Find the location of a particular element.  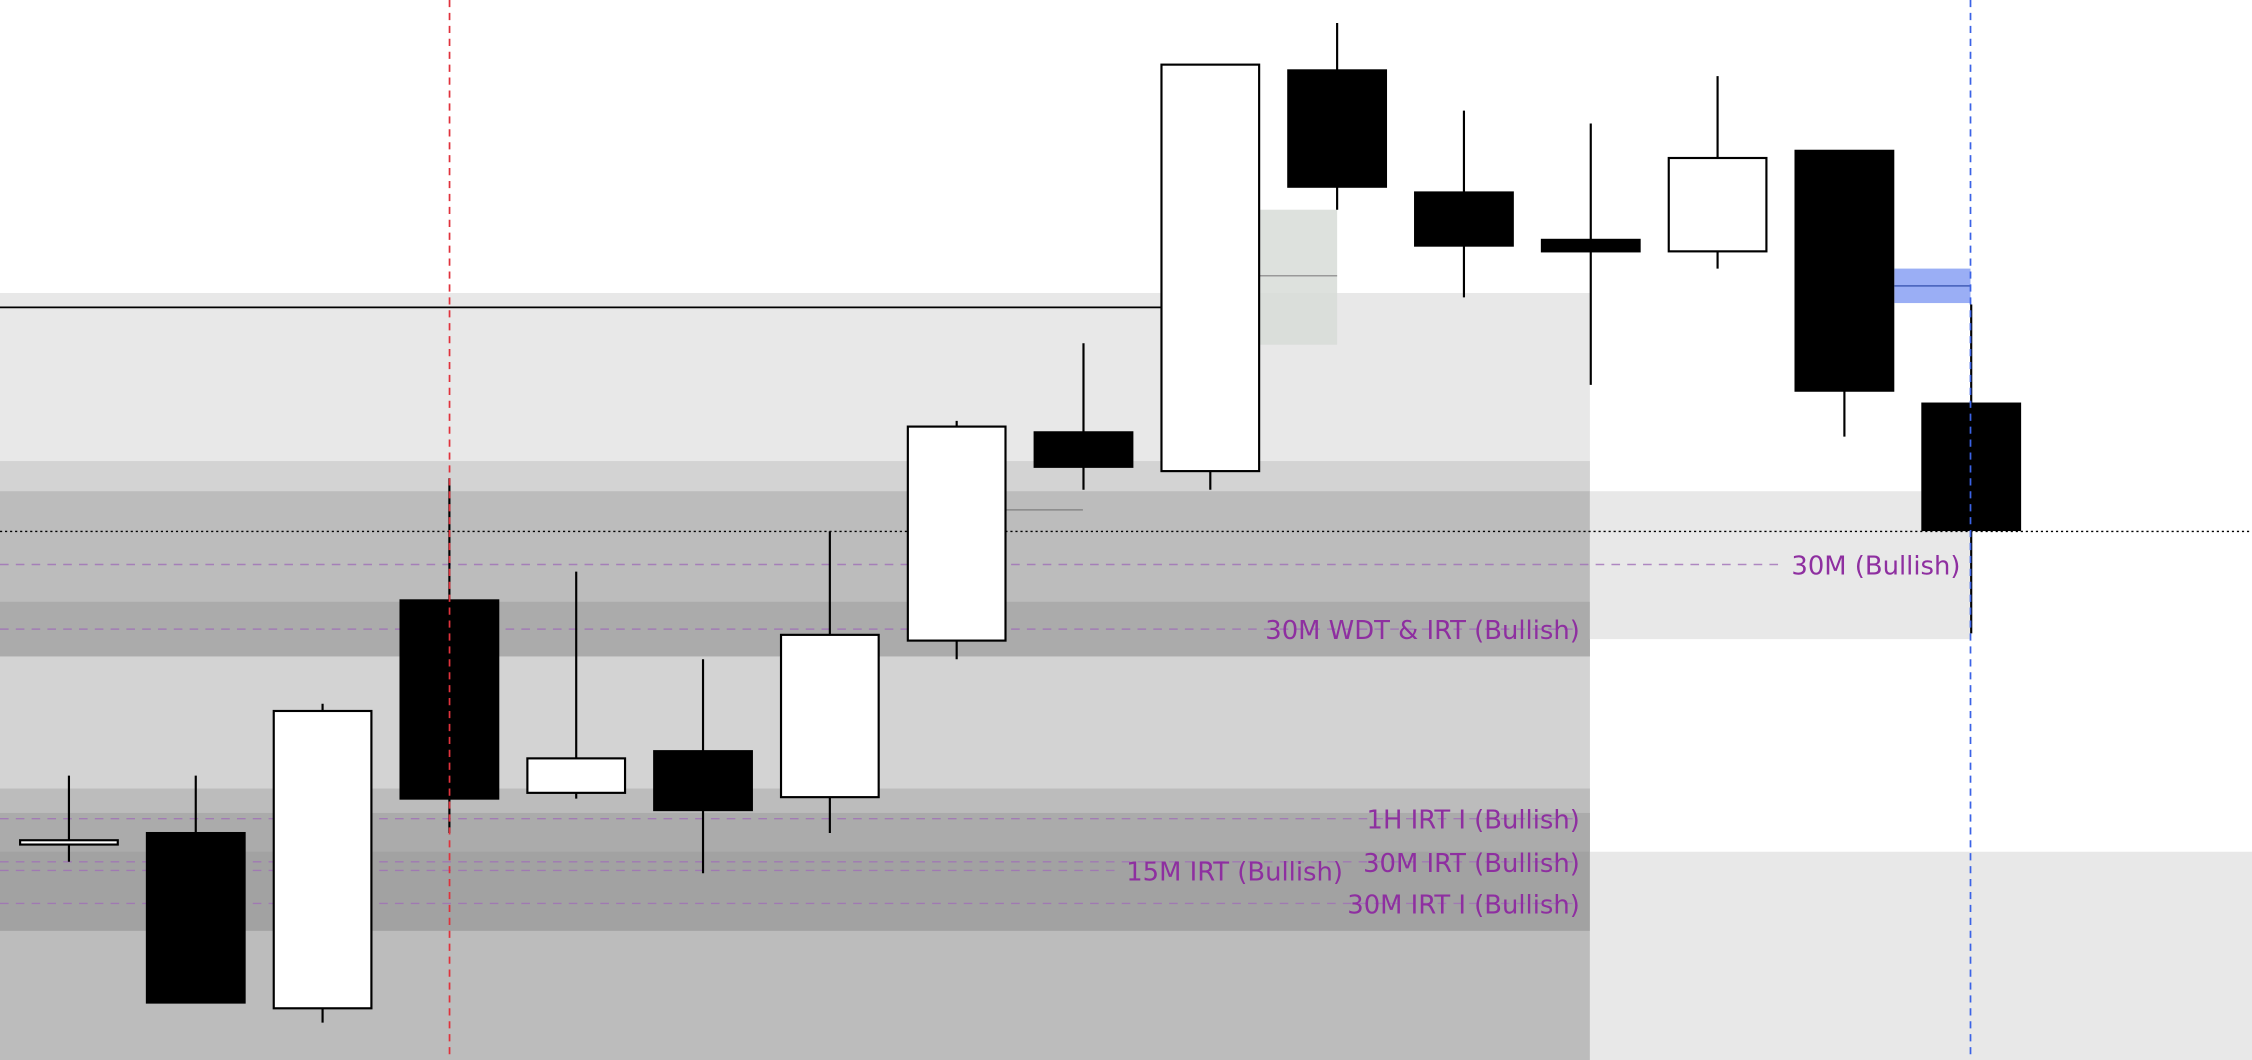

reference-level: 30M IRT (Bullish) is located at coordinates (790, 864).